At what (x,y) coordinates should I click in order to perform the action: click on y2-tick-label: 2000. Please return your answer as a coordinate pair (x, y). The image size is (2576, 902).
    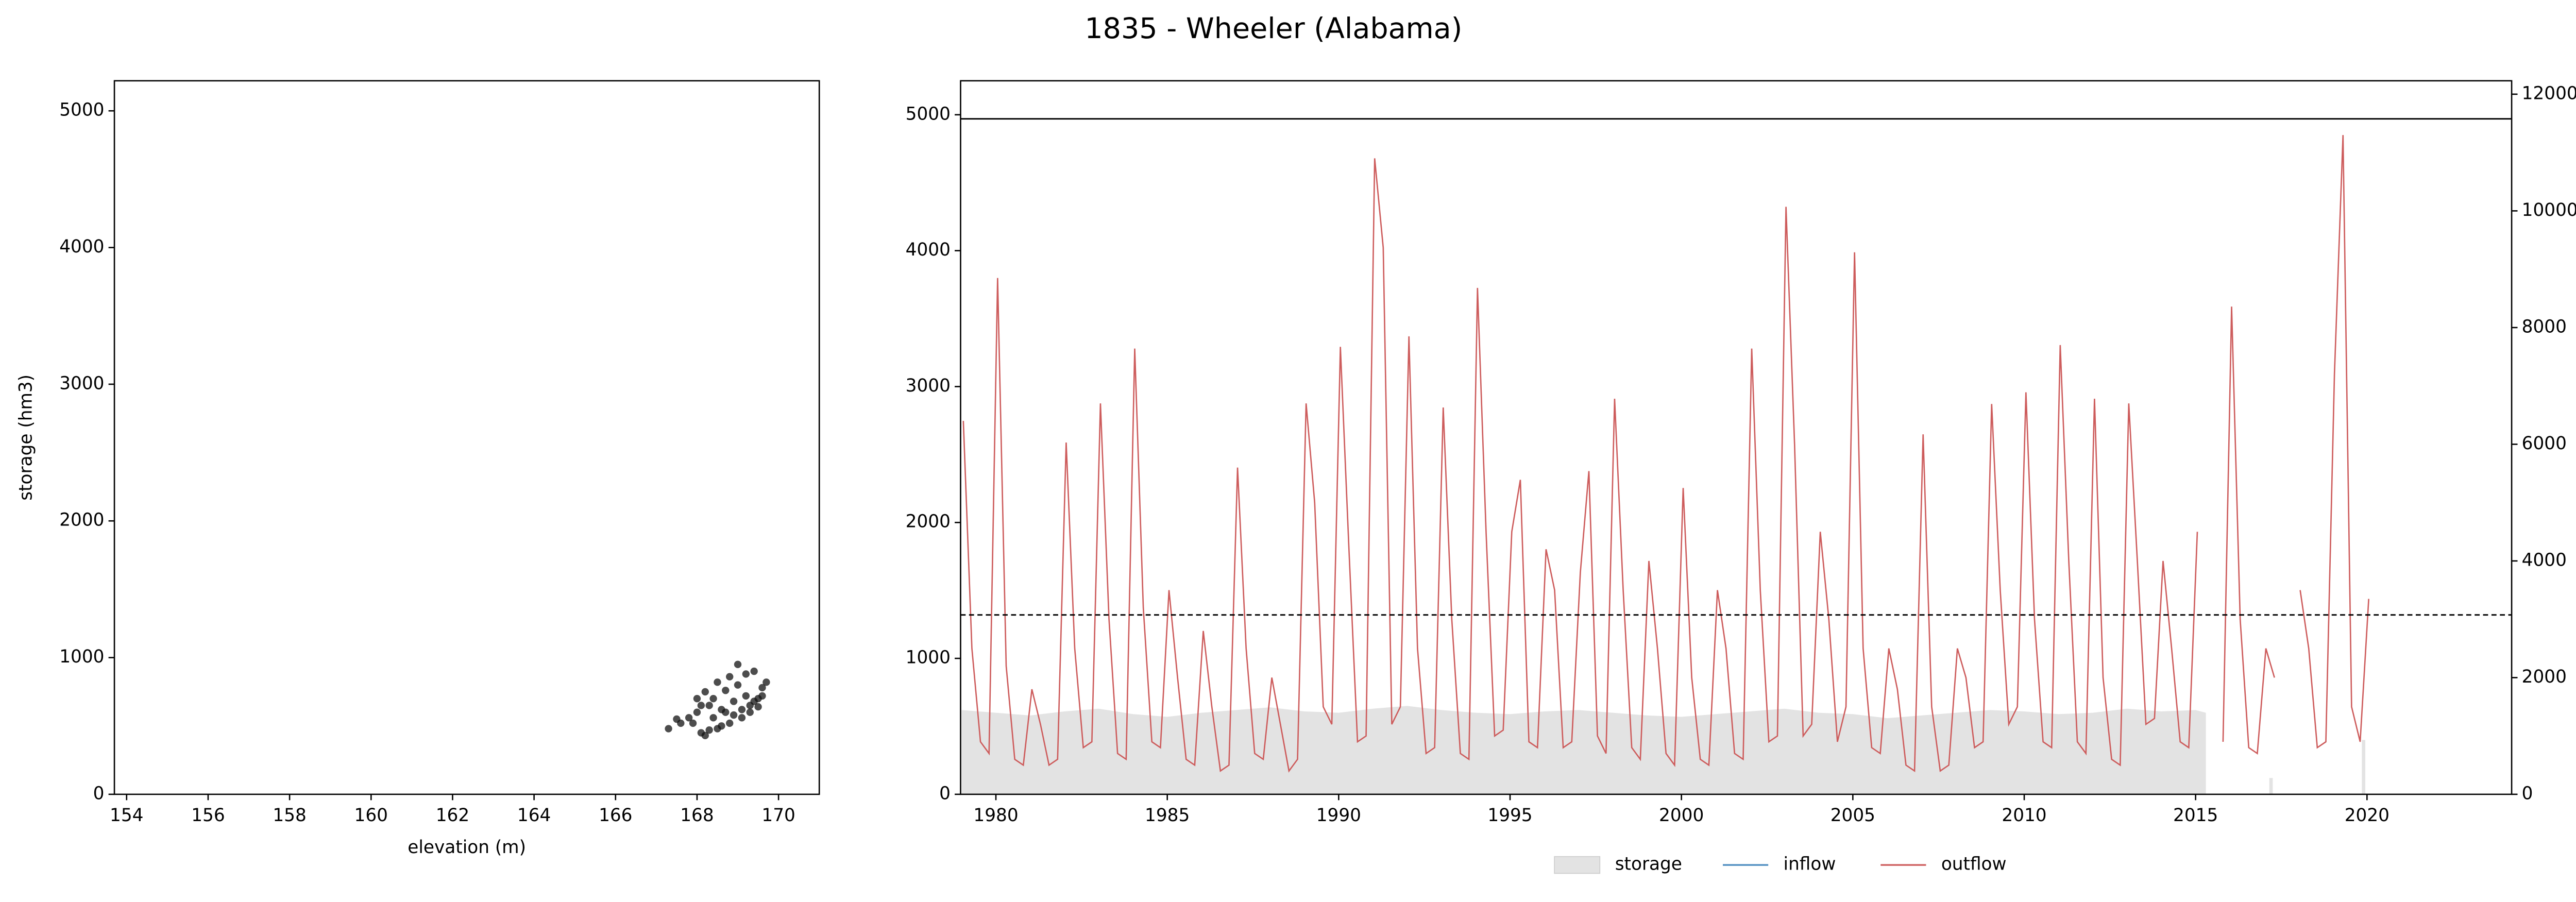
    Looking at the image, I should click on (2544, 677).